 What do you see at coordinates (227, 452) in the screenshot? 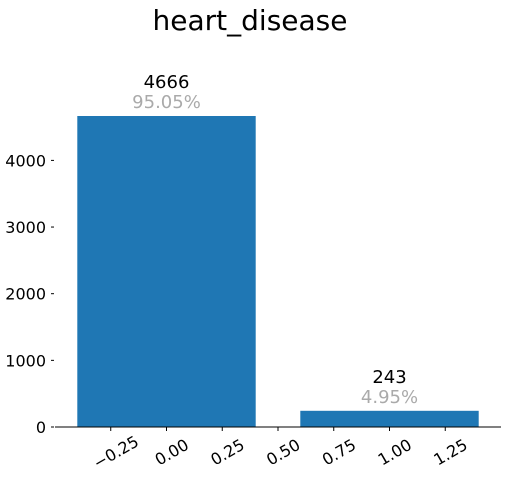
I see `x-tick-label-2: 0.25` at bounding box center [227, 452].